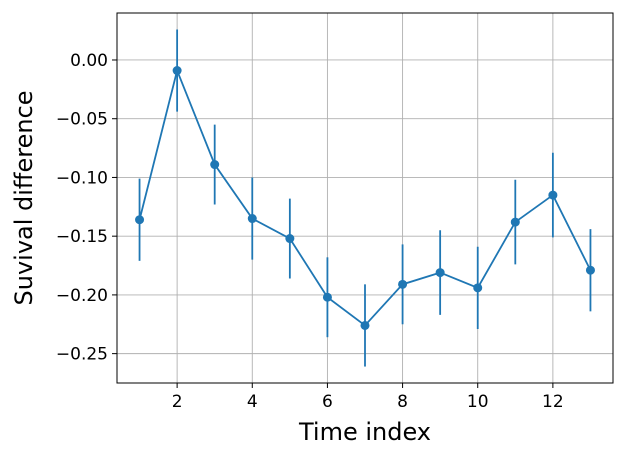 Image resolution: width=626 pixels, height=456 pixels. Describe the element at coordinates (86, 208) in the screenshot. I see `y-axis-ticks: 0.00 −0.05 −0.10 −0.15 −0.20 −0.25` at that location.